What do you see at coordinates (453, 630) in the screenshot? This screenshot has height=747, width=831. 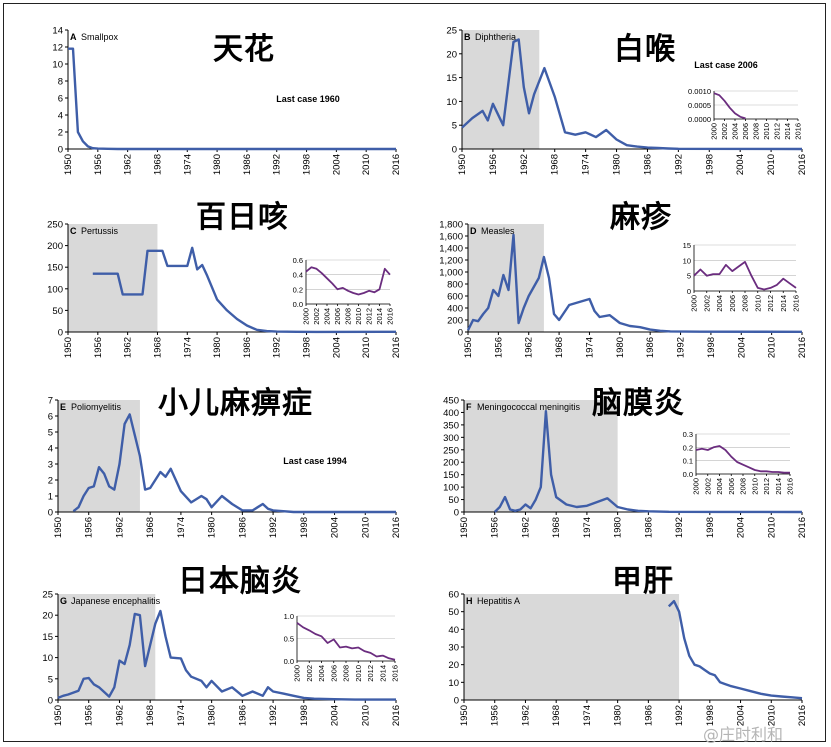 I see `y-tick-label: 40` at bounding box center [453, 630].